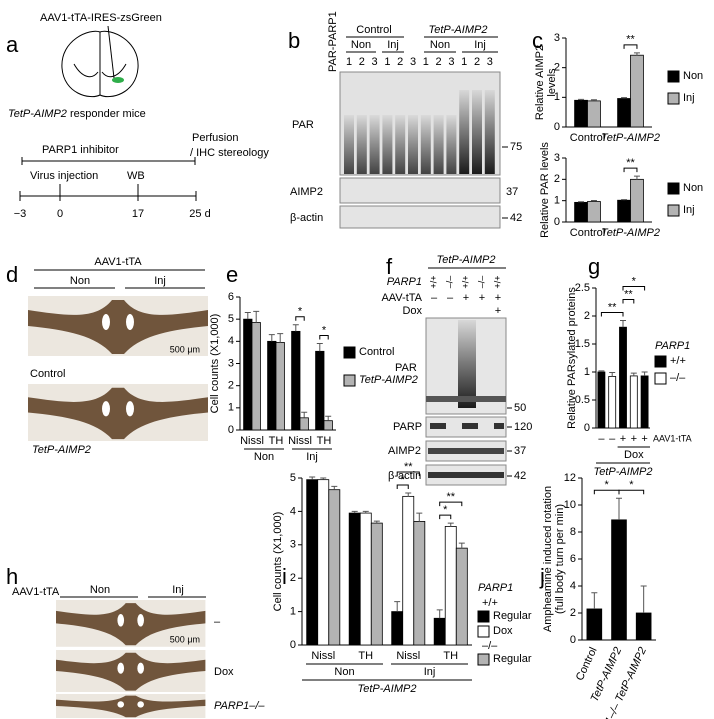  I want to click on panel-letter: h, so click(12, 576).